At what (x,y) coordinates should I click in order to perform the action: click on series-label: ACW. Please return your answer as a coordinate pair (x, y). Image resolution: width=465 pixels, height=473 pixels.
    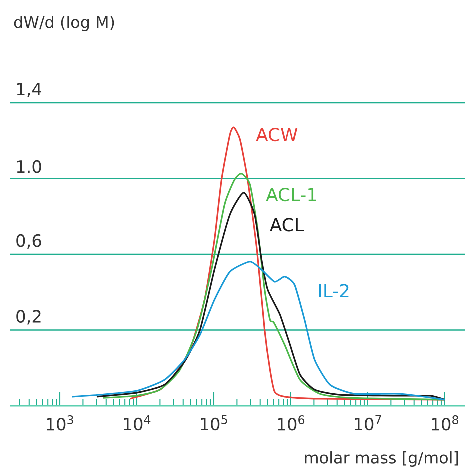
    Looking at the image, I should click on (277, 135).